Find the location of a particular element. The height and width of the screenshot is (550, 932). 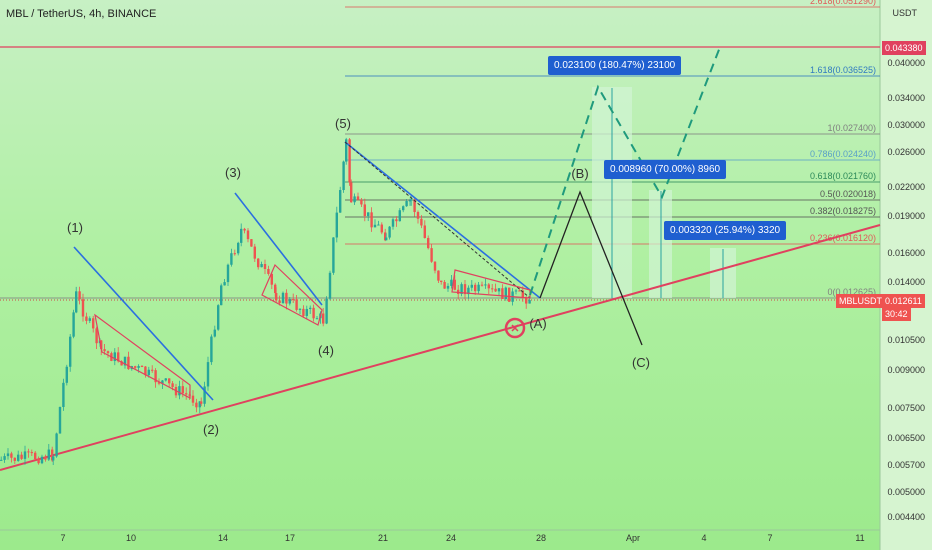

chart-title: MBL / TetherUS, 4h, BINANCE is located at coordinates (81, 14).